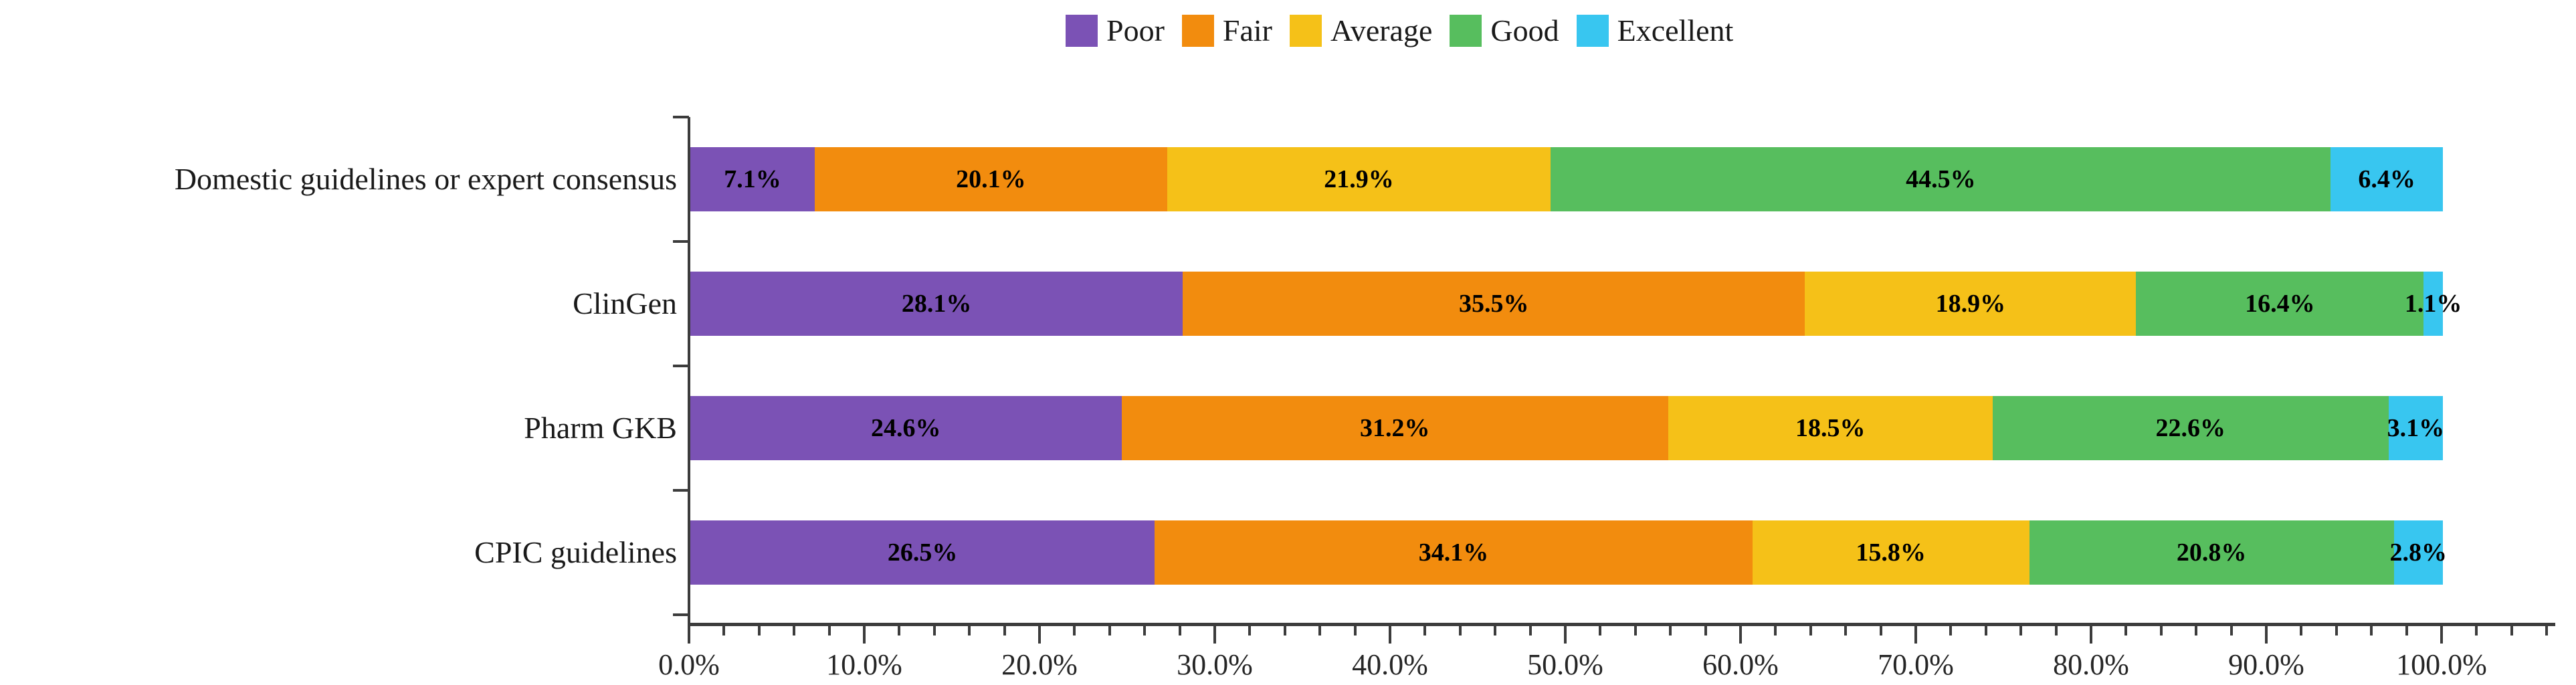 The height and width of the screenshot is (685, 2576). I want to click on segment-value-label: 18.5%, so click(1830, 428).